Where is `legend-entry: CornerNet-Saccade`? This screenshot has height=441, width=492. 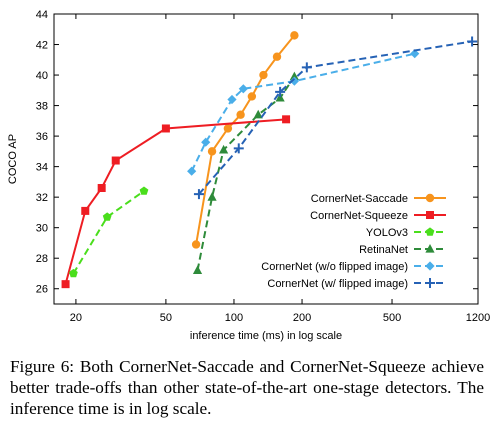 legend-entry: CornerNet-Saccade is located at coordinates (378, 199).